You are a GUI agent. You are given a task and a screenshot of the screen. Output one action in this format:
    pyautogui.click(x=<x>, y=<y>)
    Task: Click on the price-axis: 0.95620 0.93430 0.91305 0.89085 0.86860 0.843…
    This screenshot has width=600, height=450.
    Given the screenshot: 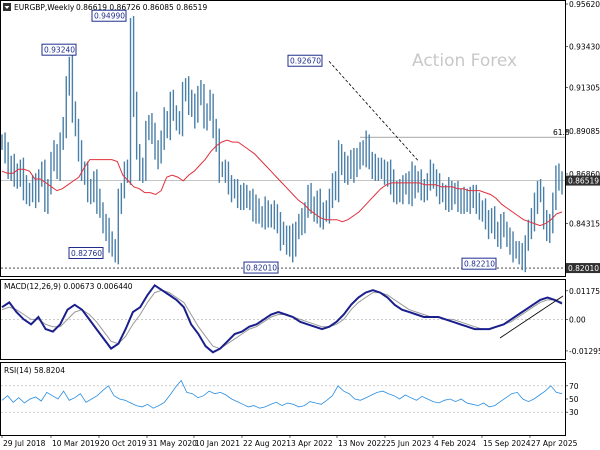 What is the action you would take?
    pyautogui.click(x=582, y=136)
    